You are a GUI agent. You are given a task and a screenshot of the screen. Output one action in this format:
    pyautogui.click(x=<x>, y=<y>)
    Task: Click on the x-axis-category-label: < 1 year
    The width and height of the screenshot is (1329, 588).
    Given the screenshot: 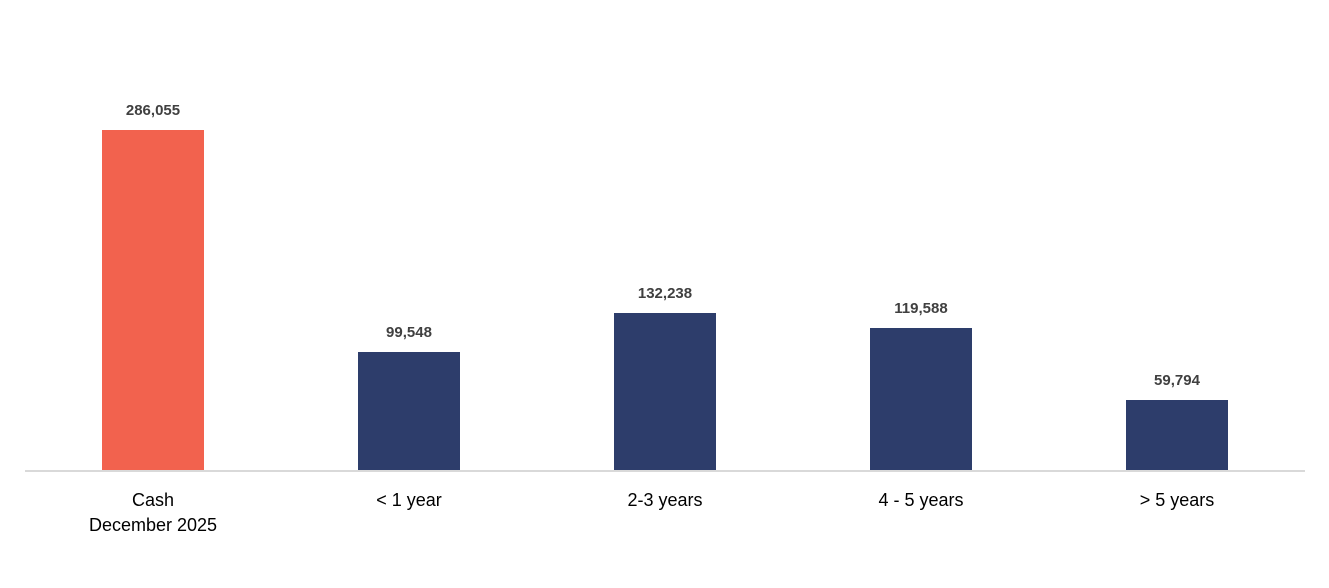 What is the action you would take?
    pyautogui.click(x=409, y=513)
    